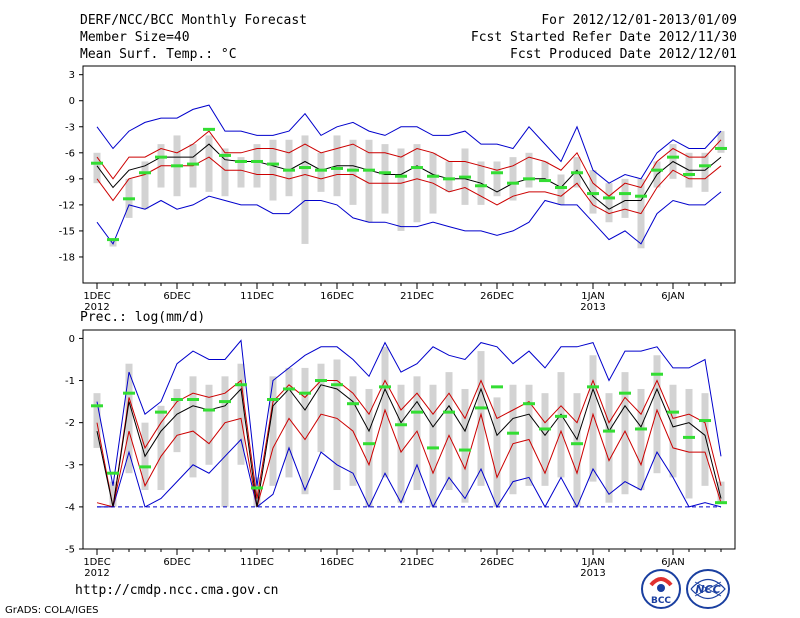  I want to click on y-tick-label: -15, so click(67, 231).